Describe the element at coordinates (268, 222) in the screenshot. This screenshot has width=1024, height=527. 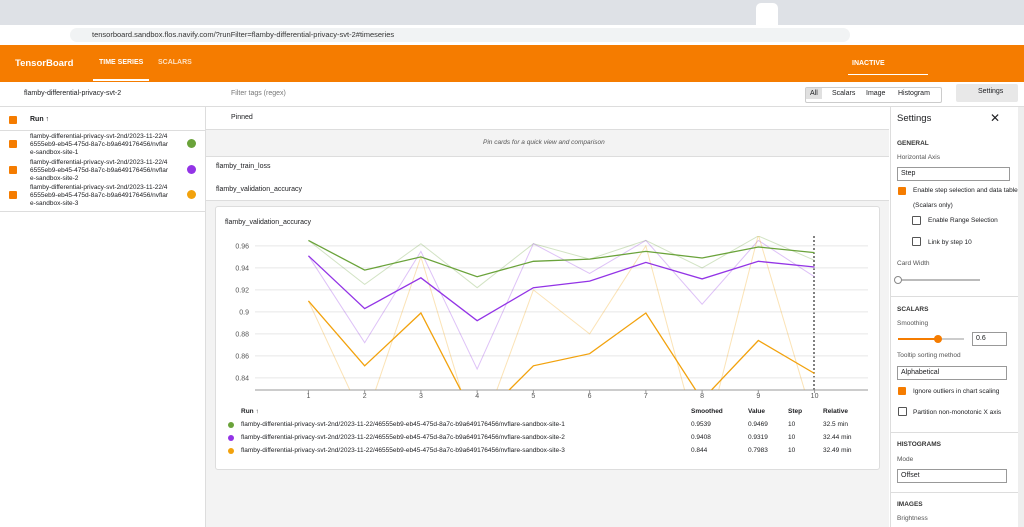
I see `card-title: flamby_validation_accuracy` at that location.